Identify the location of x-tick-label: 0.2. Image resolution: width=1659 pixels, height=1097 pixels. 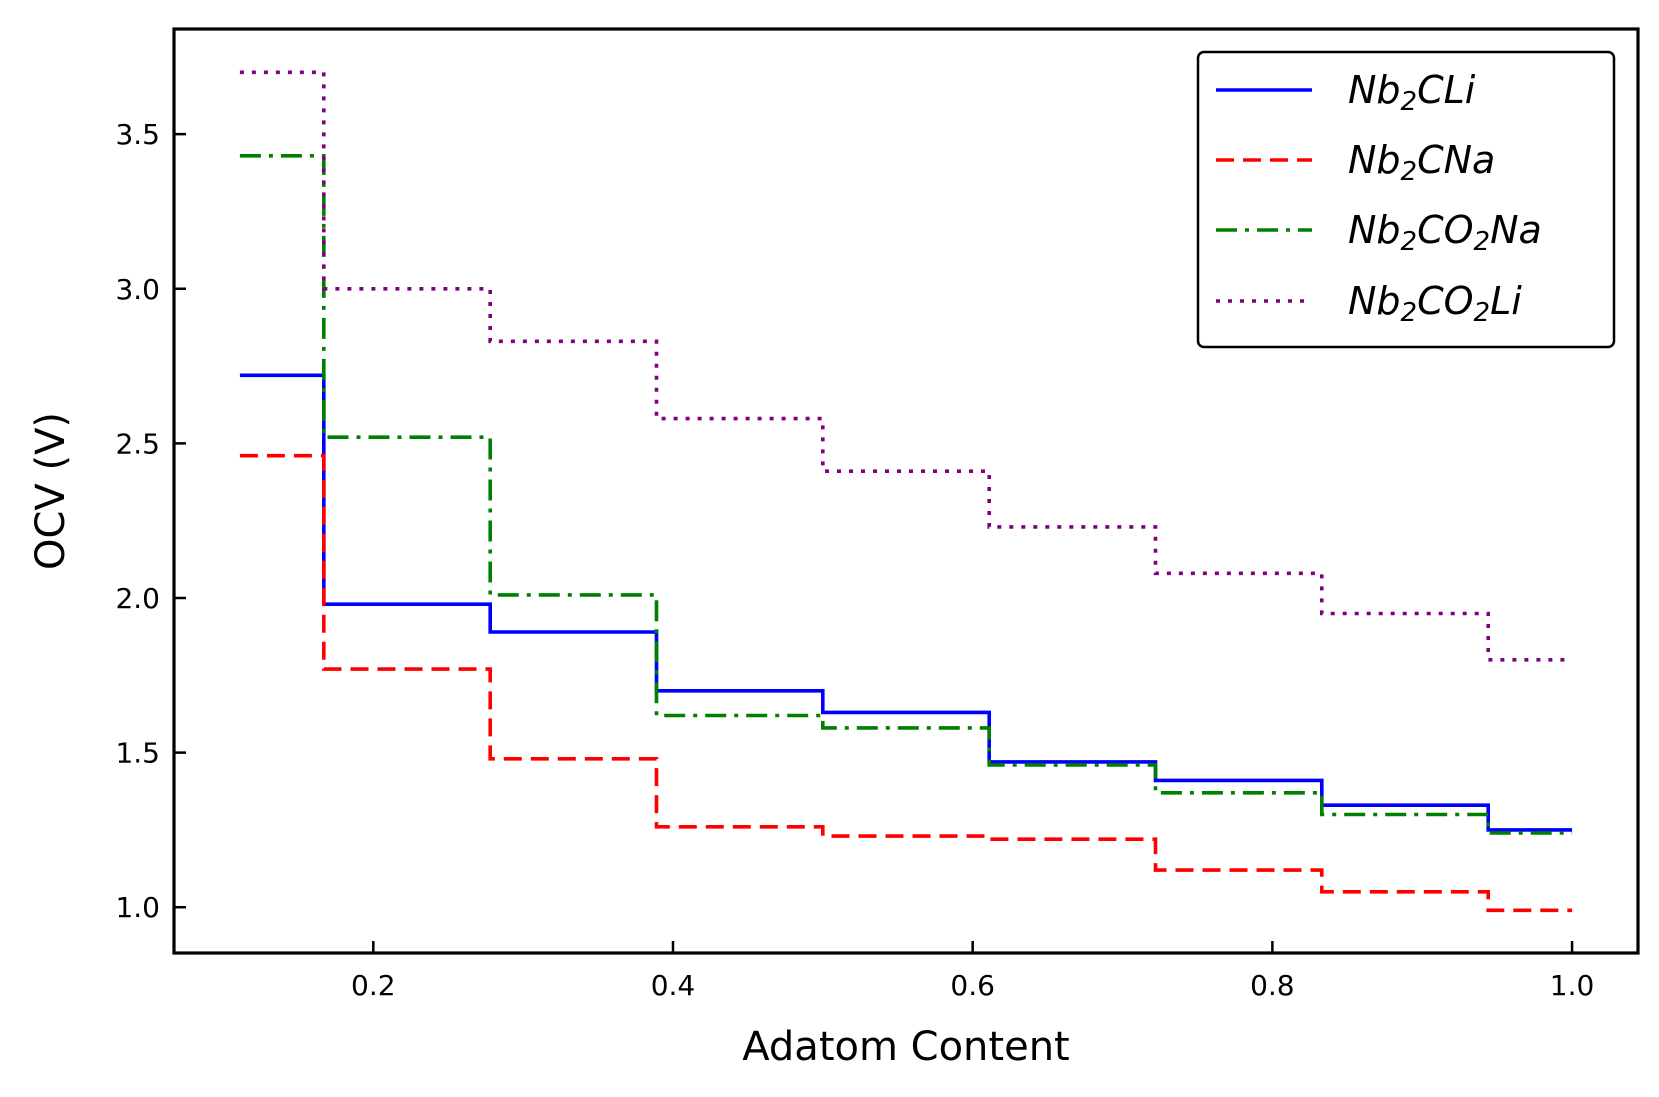
(373, 985).